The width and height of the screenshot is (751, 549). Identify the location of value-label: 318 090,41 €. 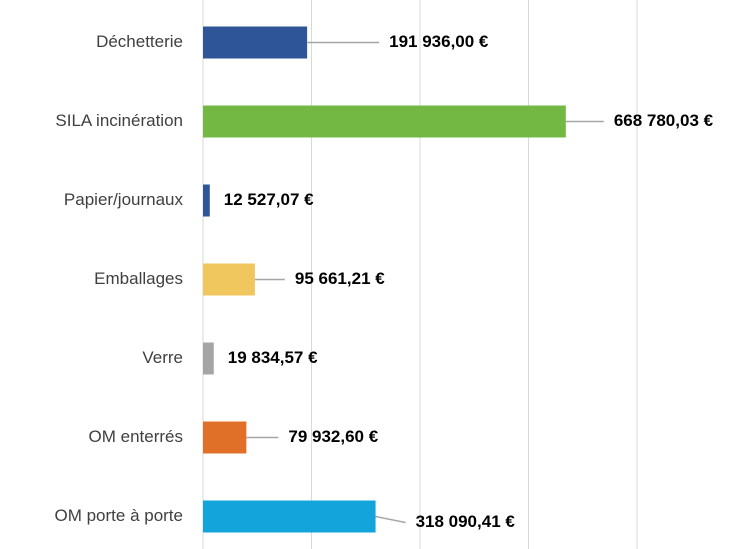
(466, 521).